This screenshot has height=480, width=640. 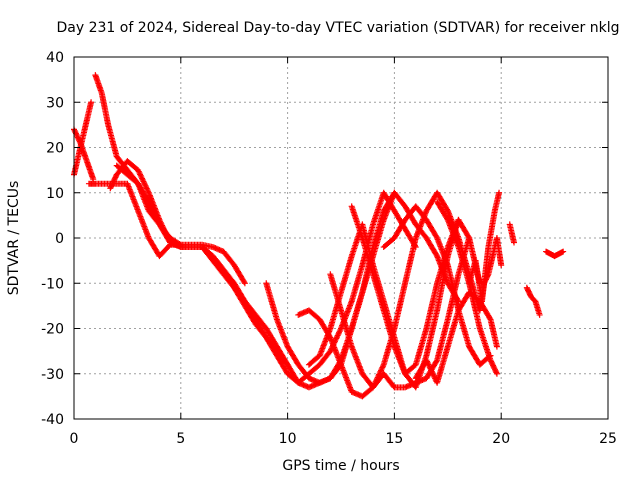 What do you see at coordinates (74, 439) in the screenshot?
I see `x-tick-label: 0` at bounding box center [74, 439].